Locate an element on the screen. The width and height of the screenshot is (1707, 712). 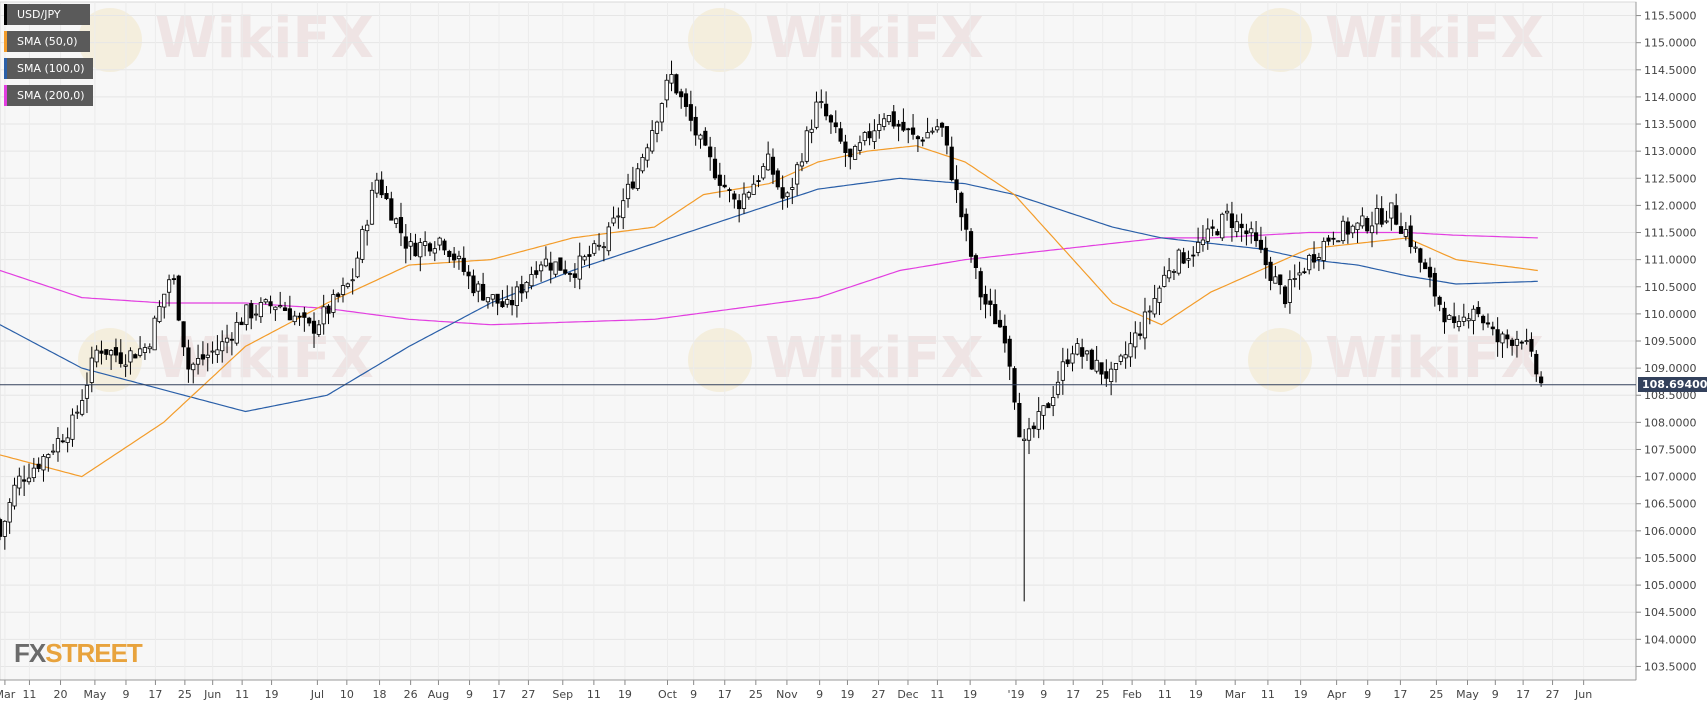
legend-label: SMA (100,0) is located at coordinates (51, 68).